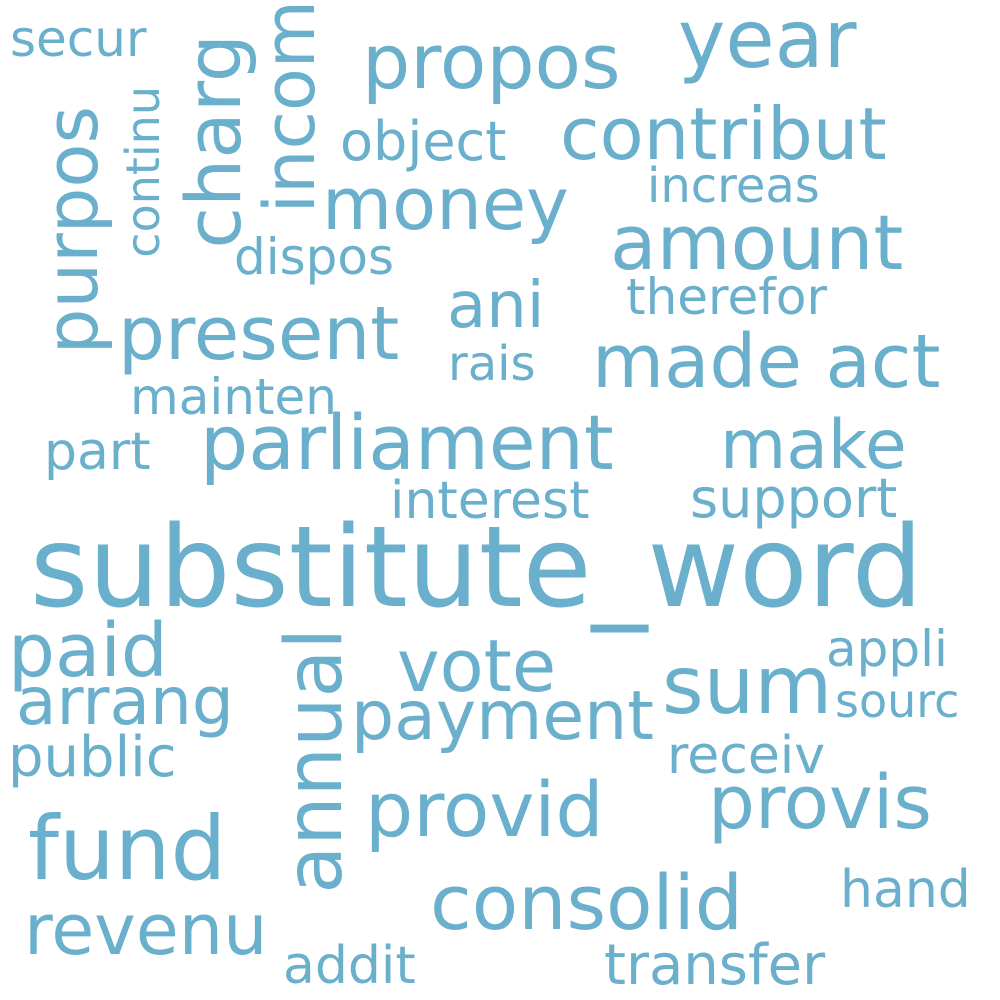 Image resolution: width=1000 pixels, height=1000 pixels. What do you see at coordinates (746, 756) in the screenshot?
I see `word-receiv: receiv` at bounding box center [746, 756].